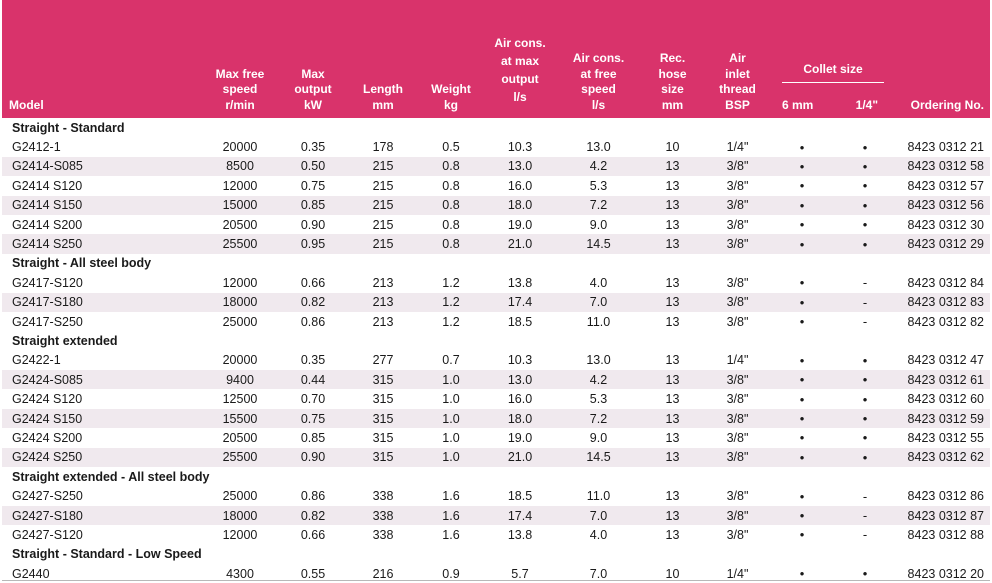 This screenshot has width=992, height=583. I want to click on cell-output: 0.44, so click(313, 380).